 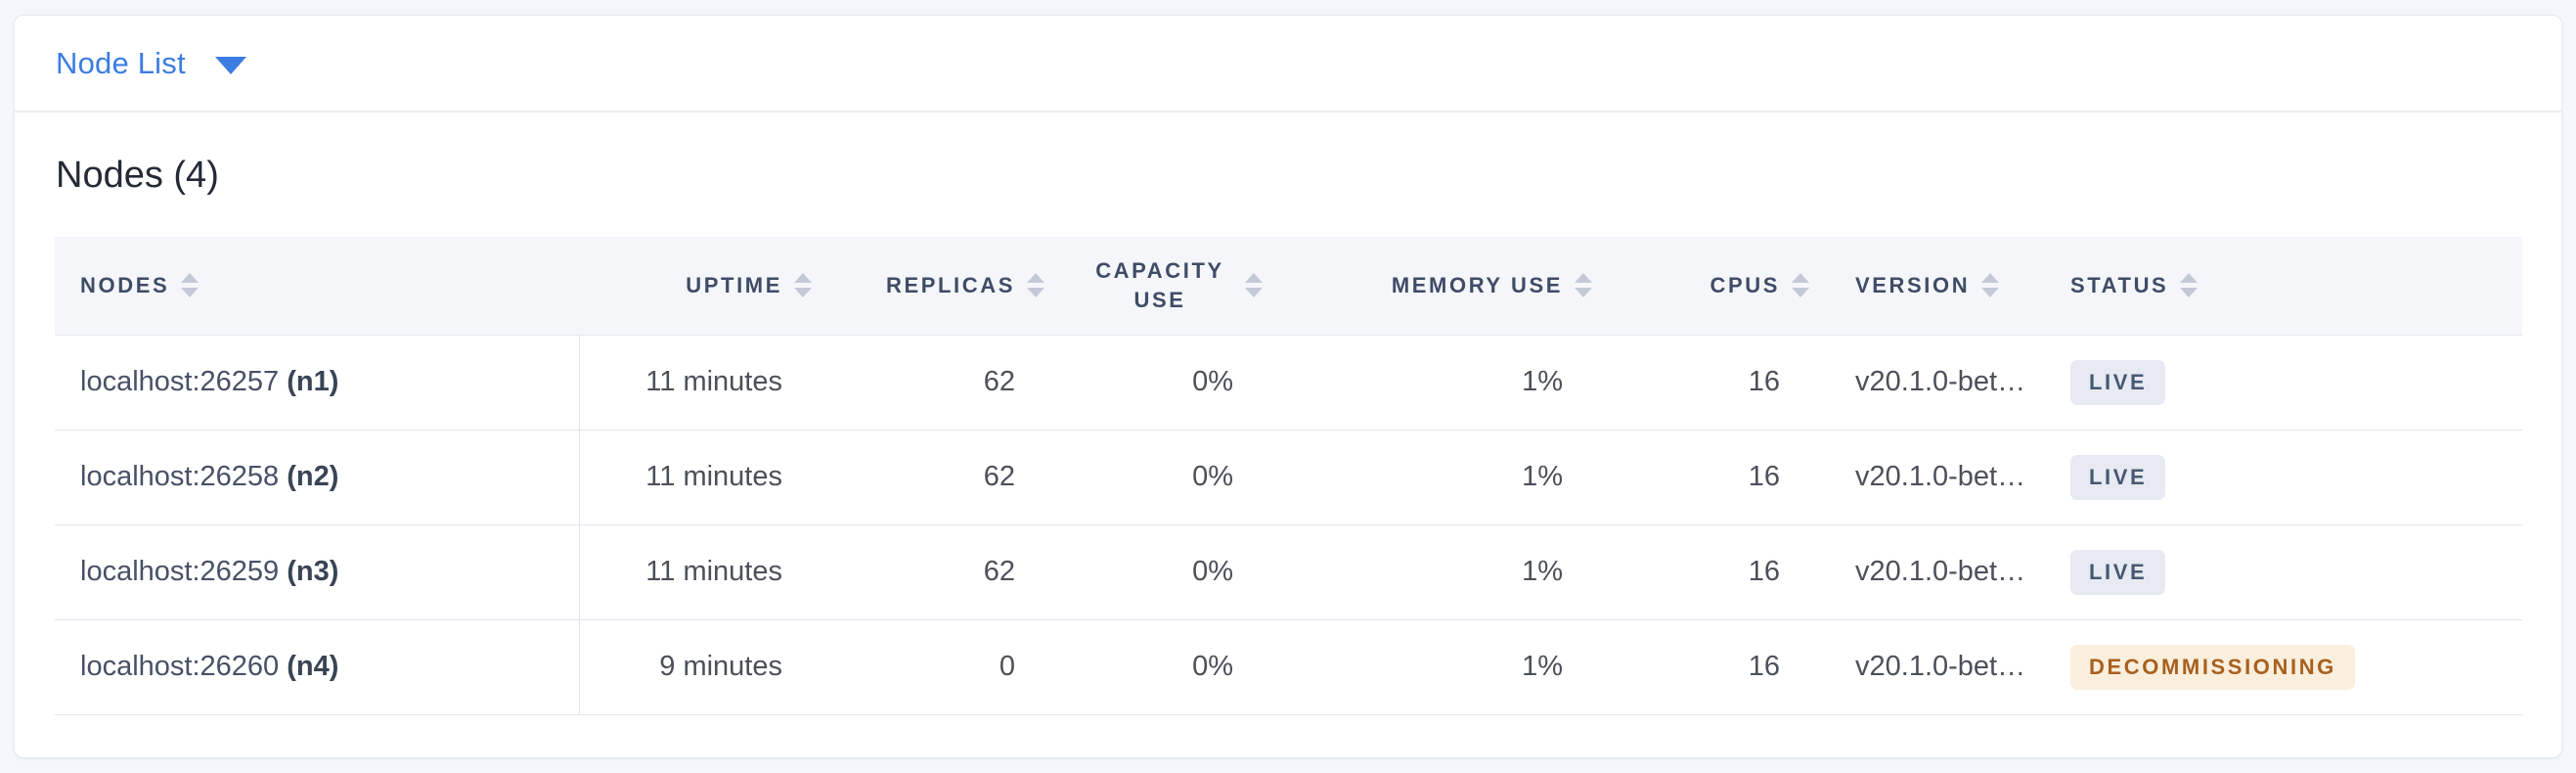 I want to click on page-title: Nodes (4), so click(x=137, y=175).